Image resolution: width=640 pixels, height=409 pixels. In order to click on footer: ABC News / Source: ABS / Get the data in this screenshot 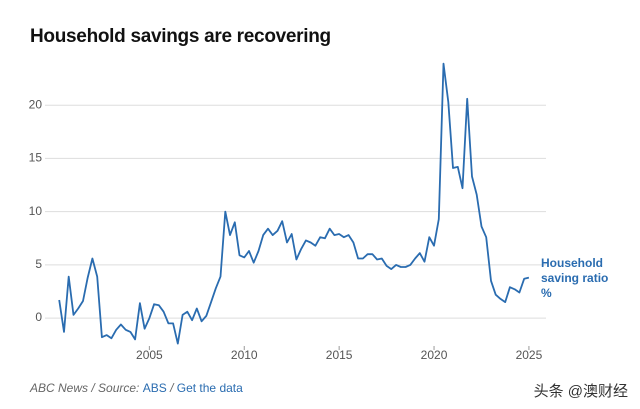, I will do `click(136, 388)`.